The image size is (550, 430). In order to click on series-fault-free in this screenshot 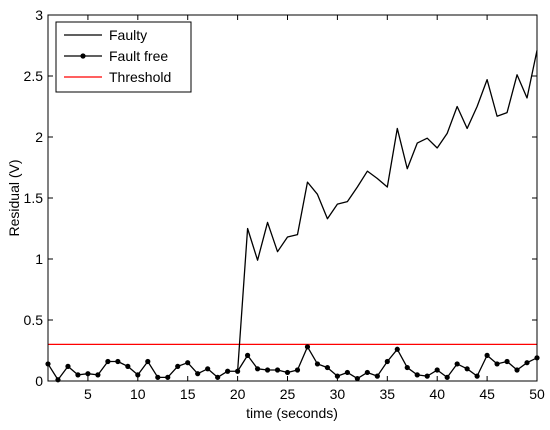, I will do `click(292, 363)`.